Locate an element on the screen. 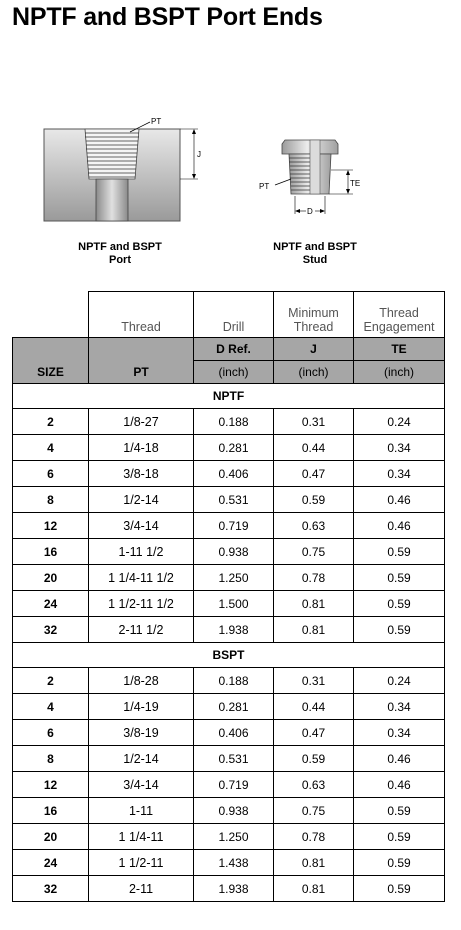 Image resolution: width=461 pixels, height=930 pixels. blank-cell is located at coordinates (50, 314).